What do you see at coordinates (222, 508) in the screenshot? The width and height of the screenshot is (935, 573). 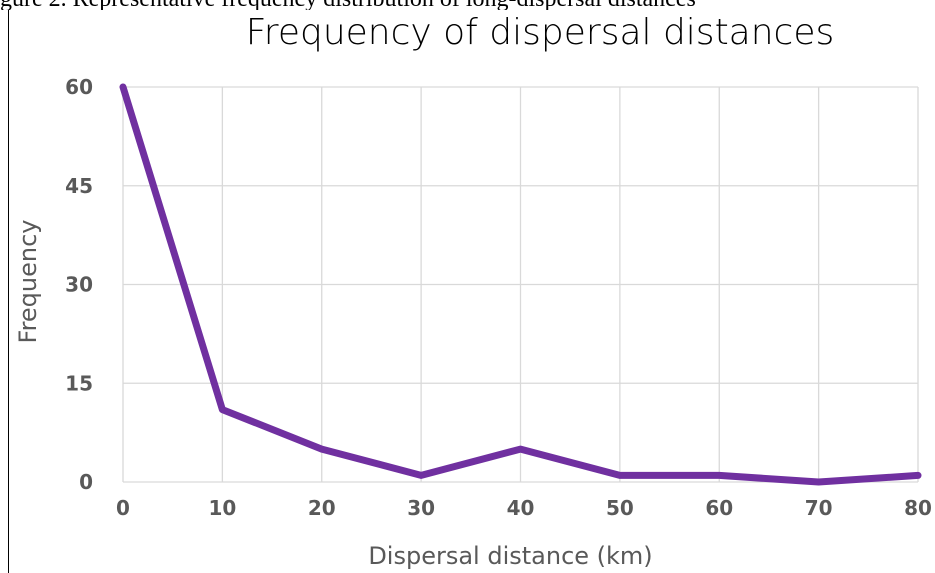 I see `x-tick-label: 10` at bounding box center [222, 508].